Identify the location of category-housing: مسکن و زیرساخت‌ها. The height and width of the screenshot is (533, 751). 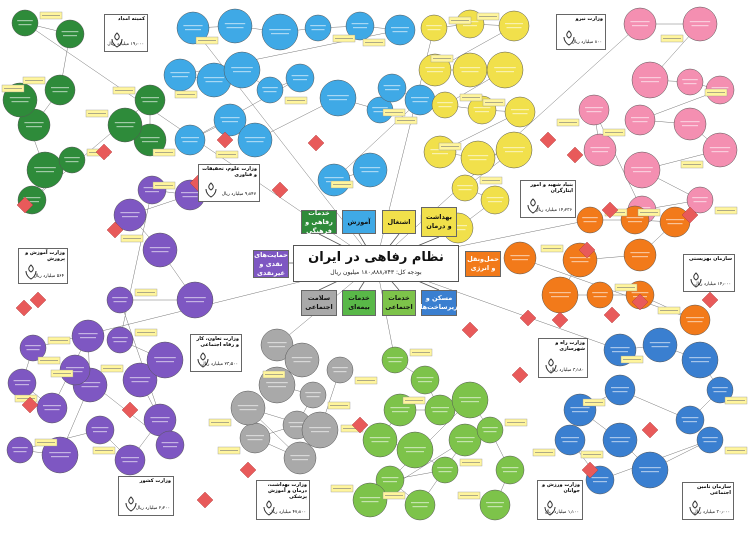
(439, 303).